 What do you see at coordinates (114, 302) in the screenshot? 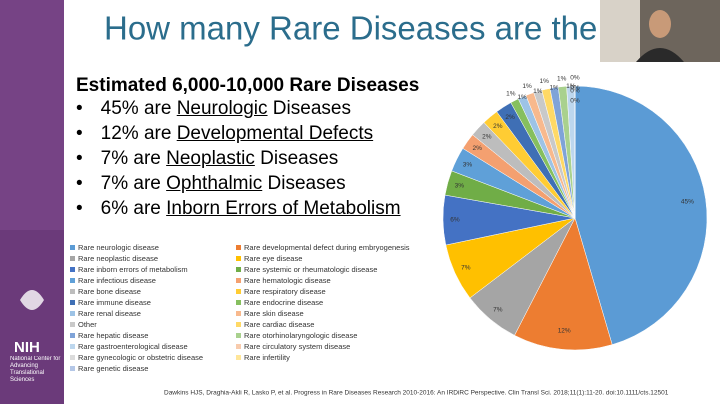
I see `legend-label: Rare immune disease` at bounding box center [114, 302].